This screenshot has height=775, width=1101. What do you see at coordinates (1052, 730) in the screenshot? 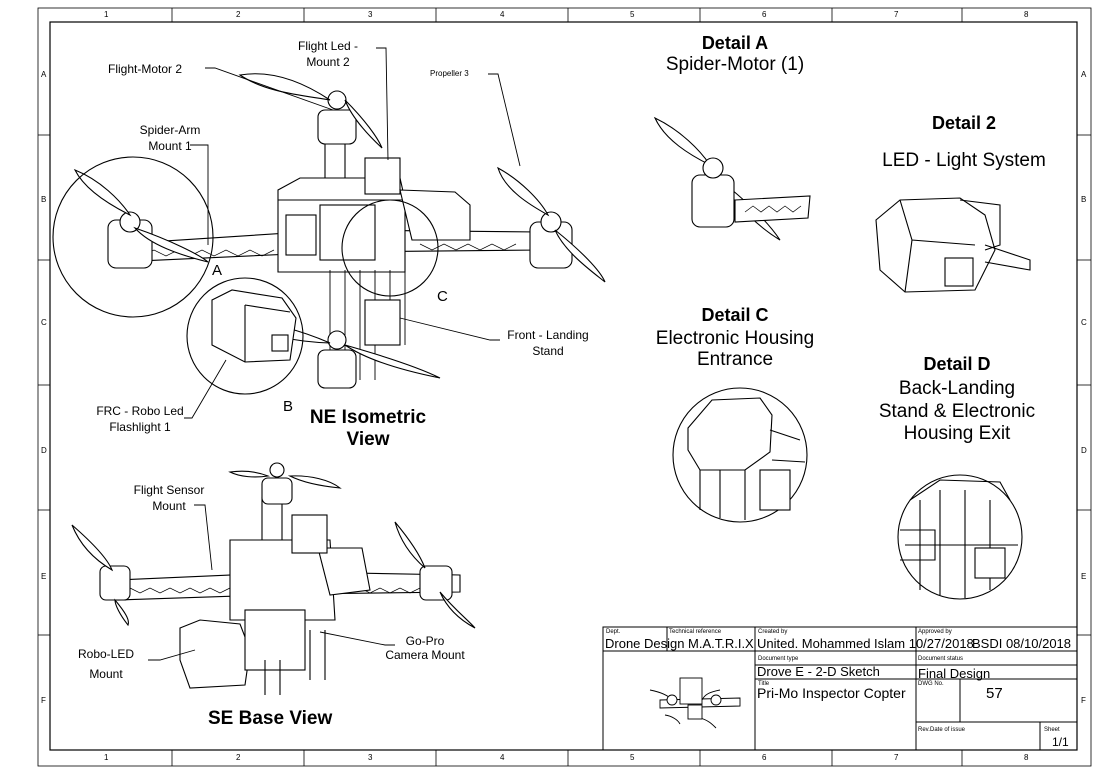
I see `tb-sheet-label: Sheet` at bounding box center [1052, 730].